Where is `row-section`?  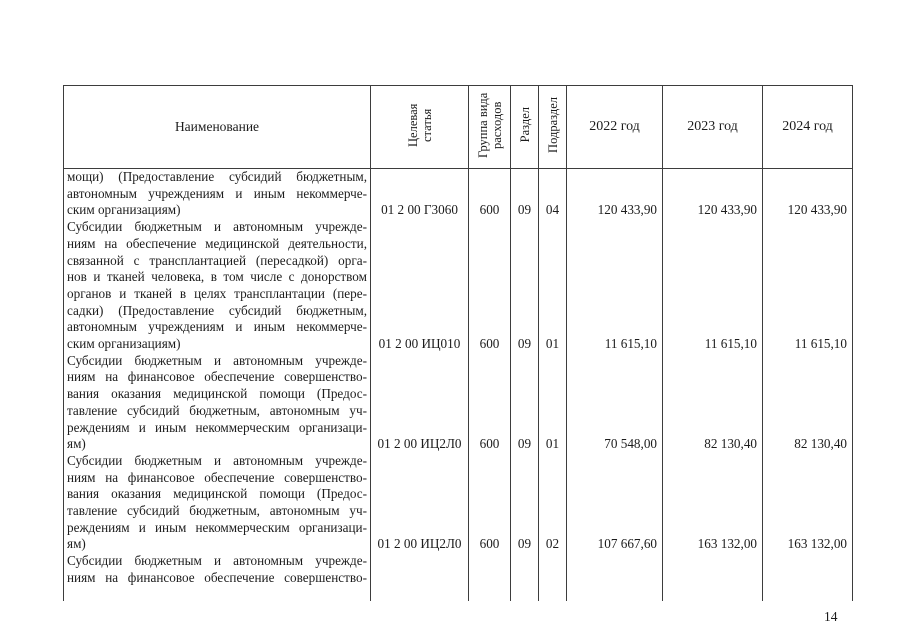 row-section is located at coordinates (524, 577).